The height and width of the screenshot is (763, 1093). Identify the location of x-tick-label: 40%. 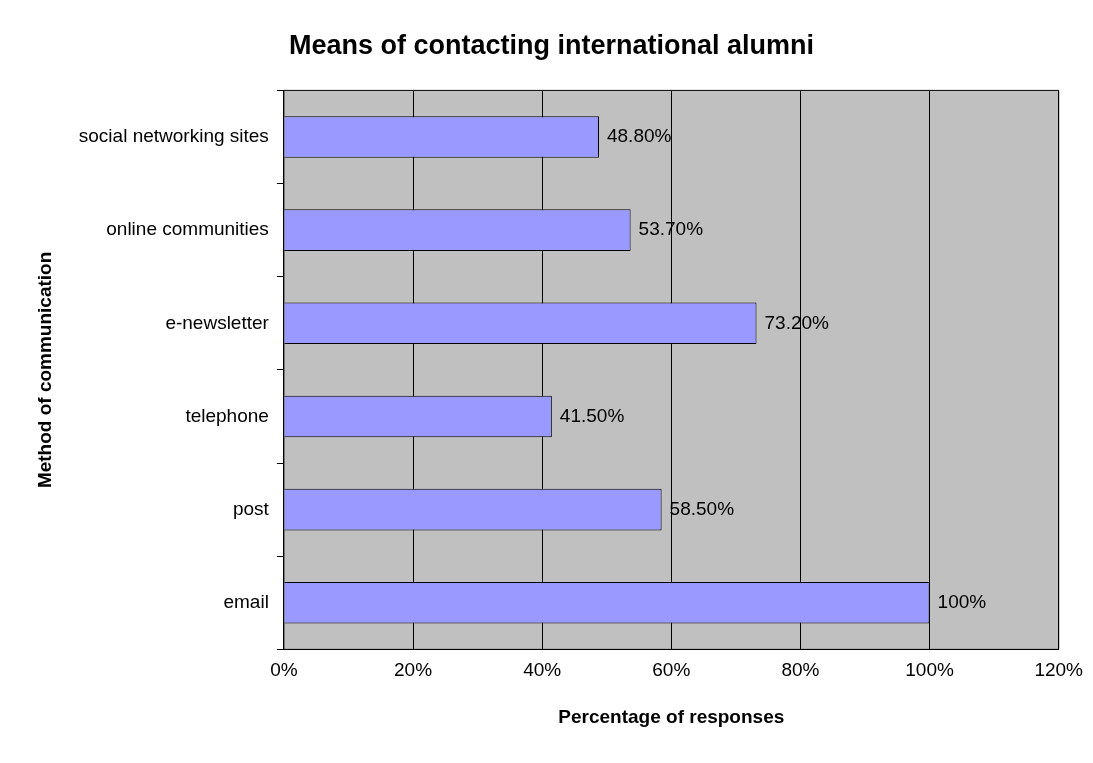
(542, 670).